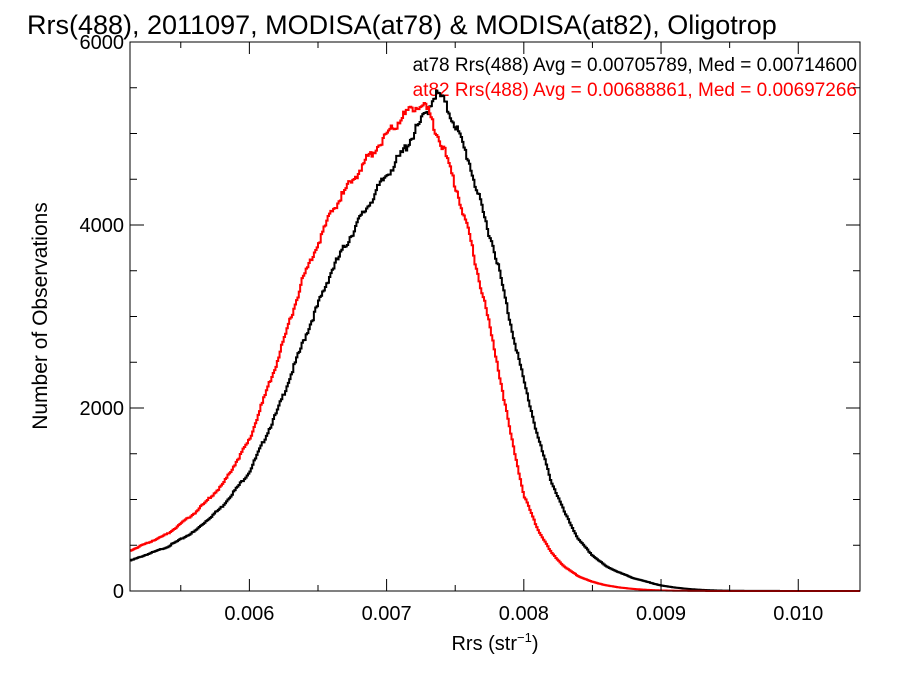 Image resolution: width=900 pixels, height=675 pixels. What do you see at coordinates (102, 43) in the screenshot?
I see `y-tick-label: 6000` at bounding box center [102, 43].